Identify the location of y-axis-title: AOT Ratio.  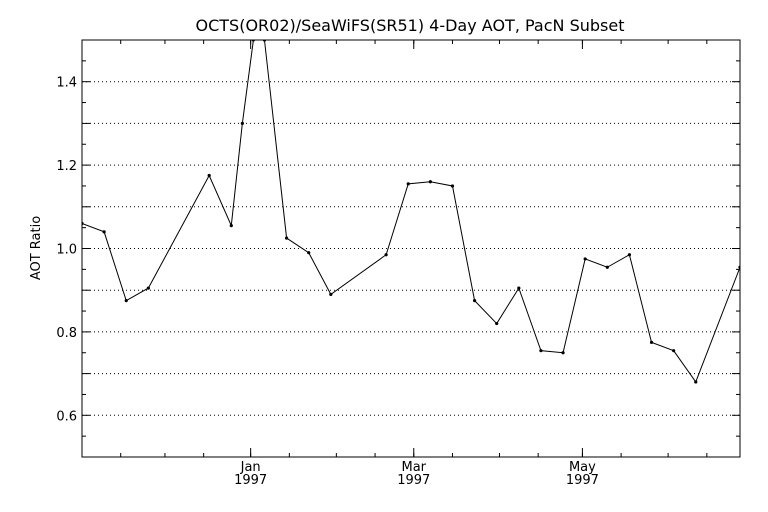
(36, 248).